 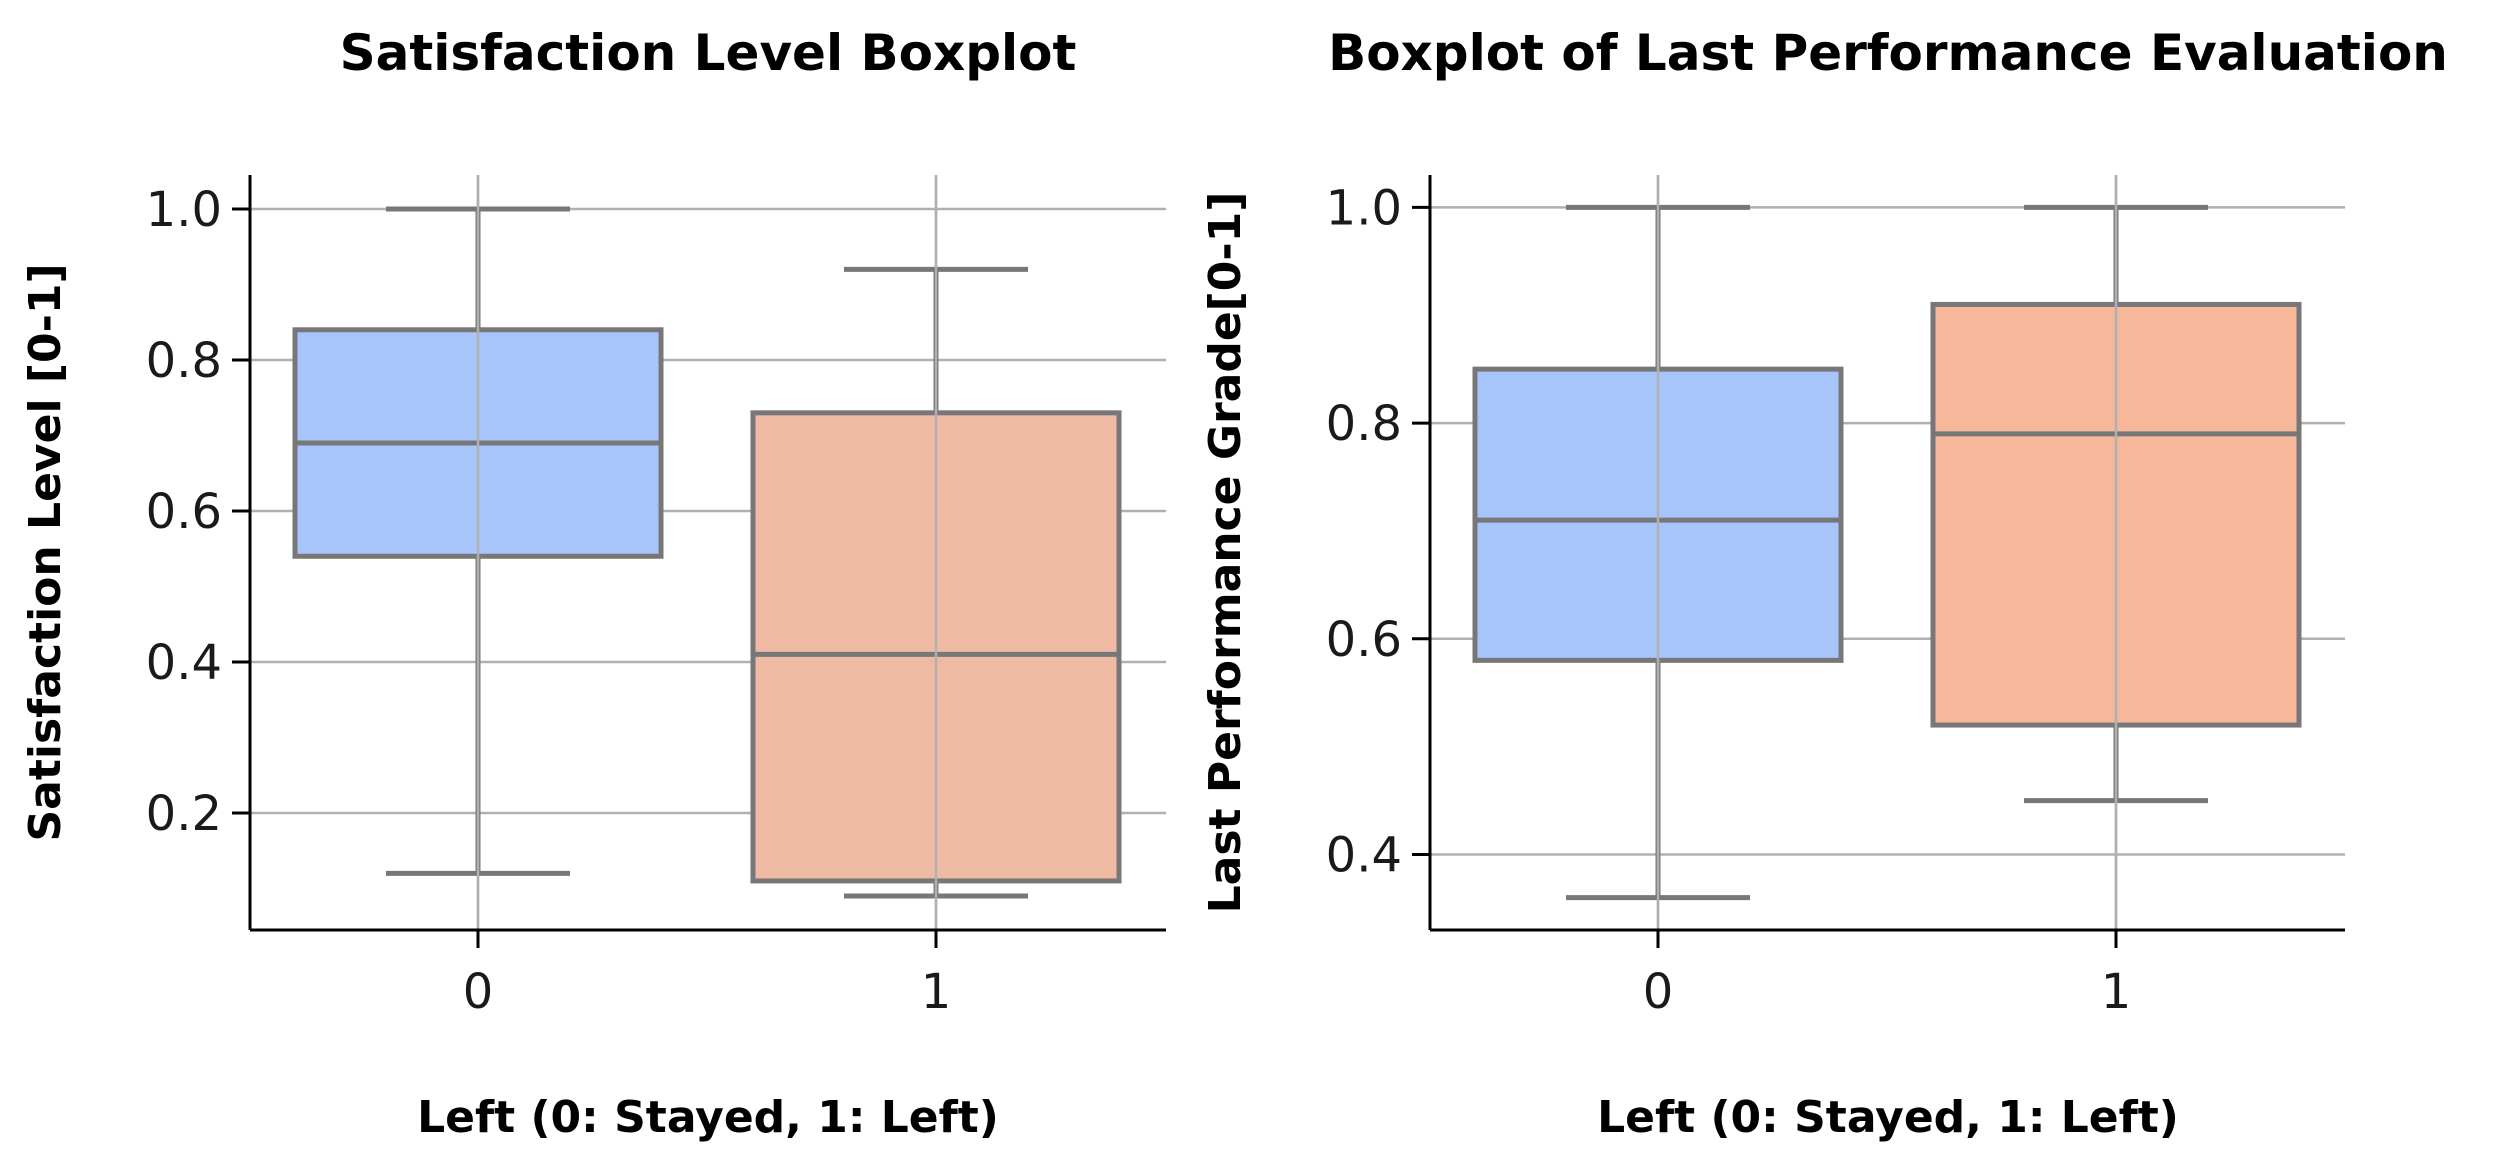 I want to click on chart-title: Satisfaction Level Boxplot, so click(x=708, y=53).